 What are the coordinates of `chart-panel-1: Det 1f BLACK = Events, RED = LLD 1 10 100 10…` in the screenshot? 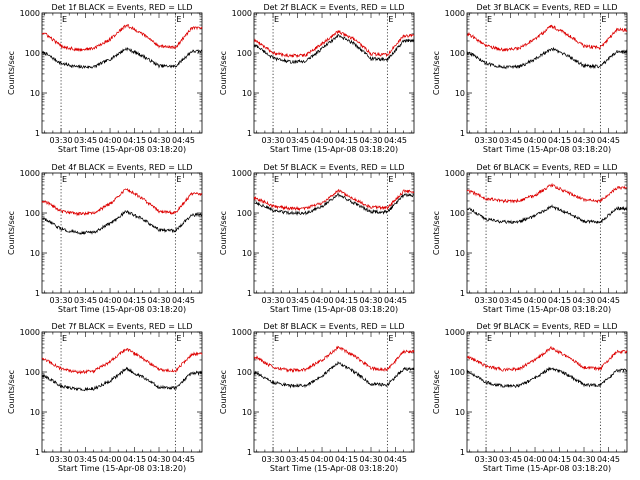 It's located at (105, 78).